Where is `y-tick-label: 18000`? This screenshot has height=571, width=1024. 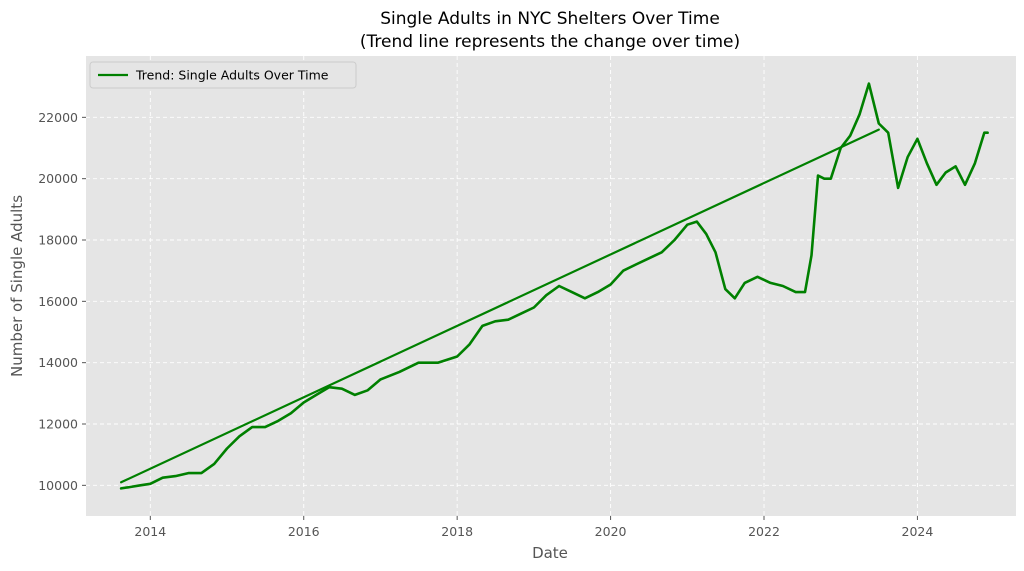 y-tick-label: 18000 is located at coordinates (58, 240).